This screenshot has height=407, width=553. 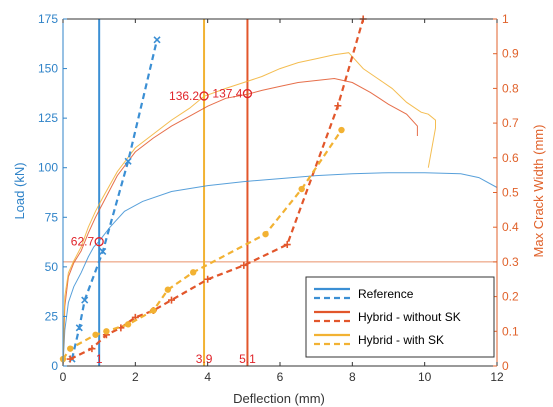 What do you see at coordinates (19, 190) in the screenshot?
I see `y-axis-left-label: Load (kN)` at bounding box center [19, 190].